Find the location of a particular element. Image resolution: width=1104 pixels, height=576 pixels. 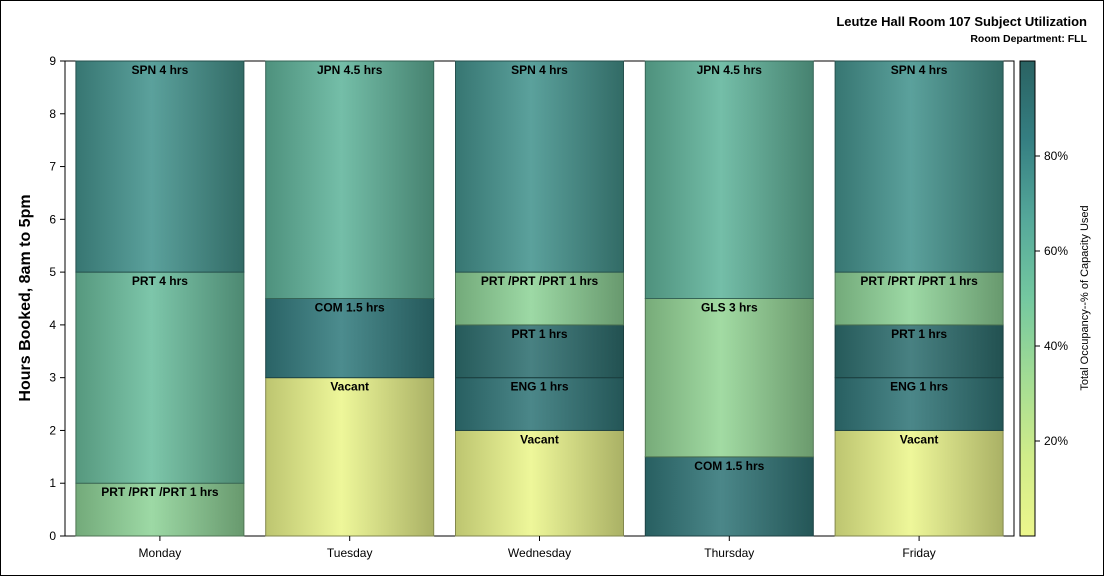

colorbar-tick-label: 40% is located at coordinates (1056, 346).